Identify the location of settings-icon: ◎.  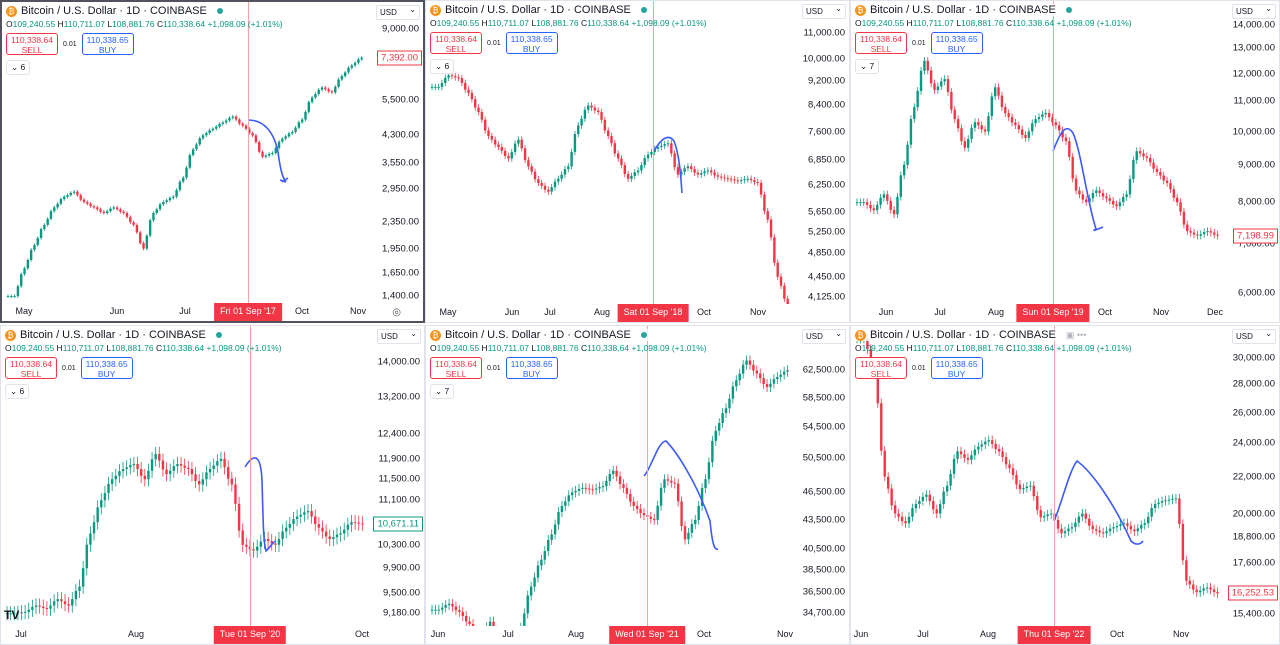
(396, 312).